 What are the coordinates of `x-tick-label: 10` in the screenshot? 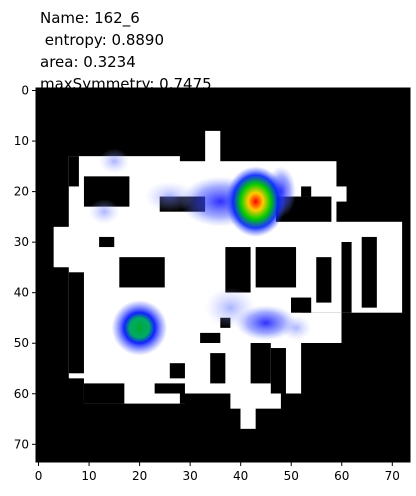 It's located at (88, 476).